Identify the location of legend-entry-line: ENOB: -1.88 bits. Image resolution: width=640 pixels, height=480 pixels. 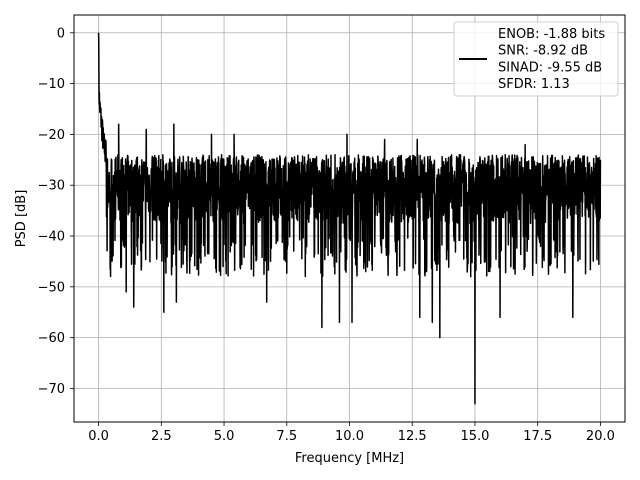
(551, 34).